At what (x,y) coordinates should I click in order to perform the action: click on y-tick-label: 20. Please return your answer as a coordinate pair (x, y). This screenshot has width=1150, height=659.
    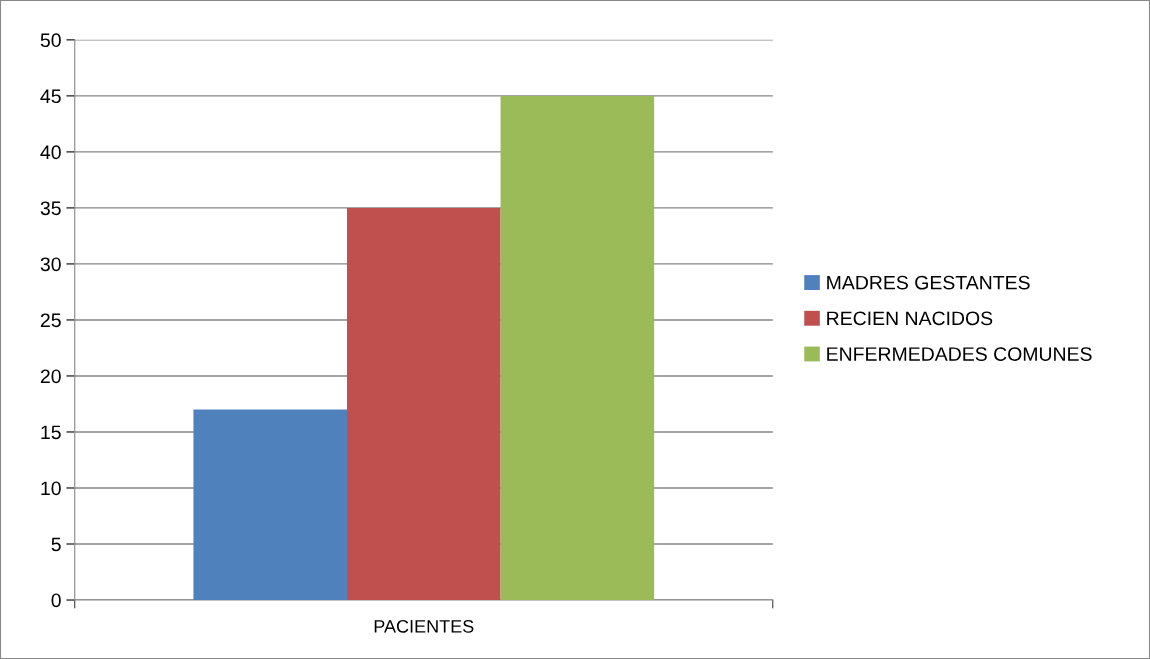
    Looking at the image, I should click on (50, 376).